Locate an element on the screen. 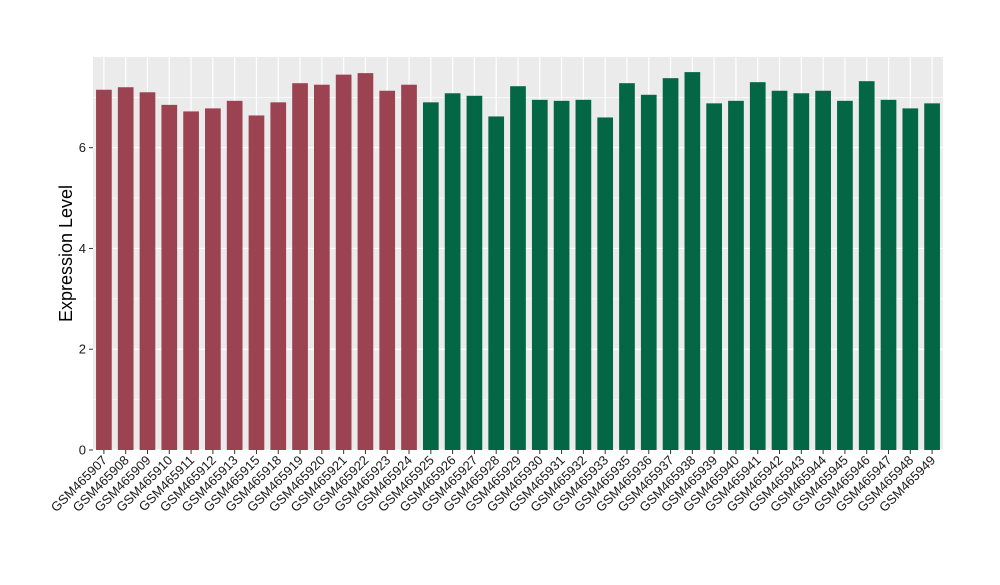 This screenshot has height=585, width=1000. bar-GSM465924 is located at coordinates (409, 267).